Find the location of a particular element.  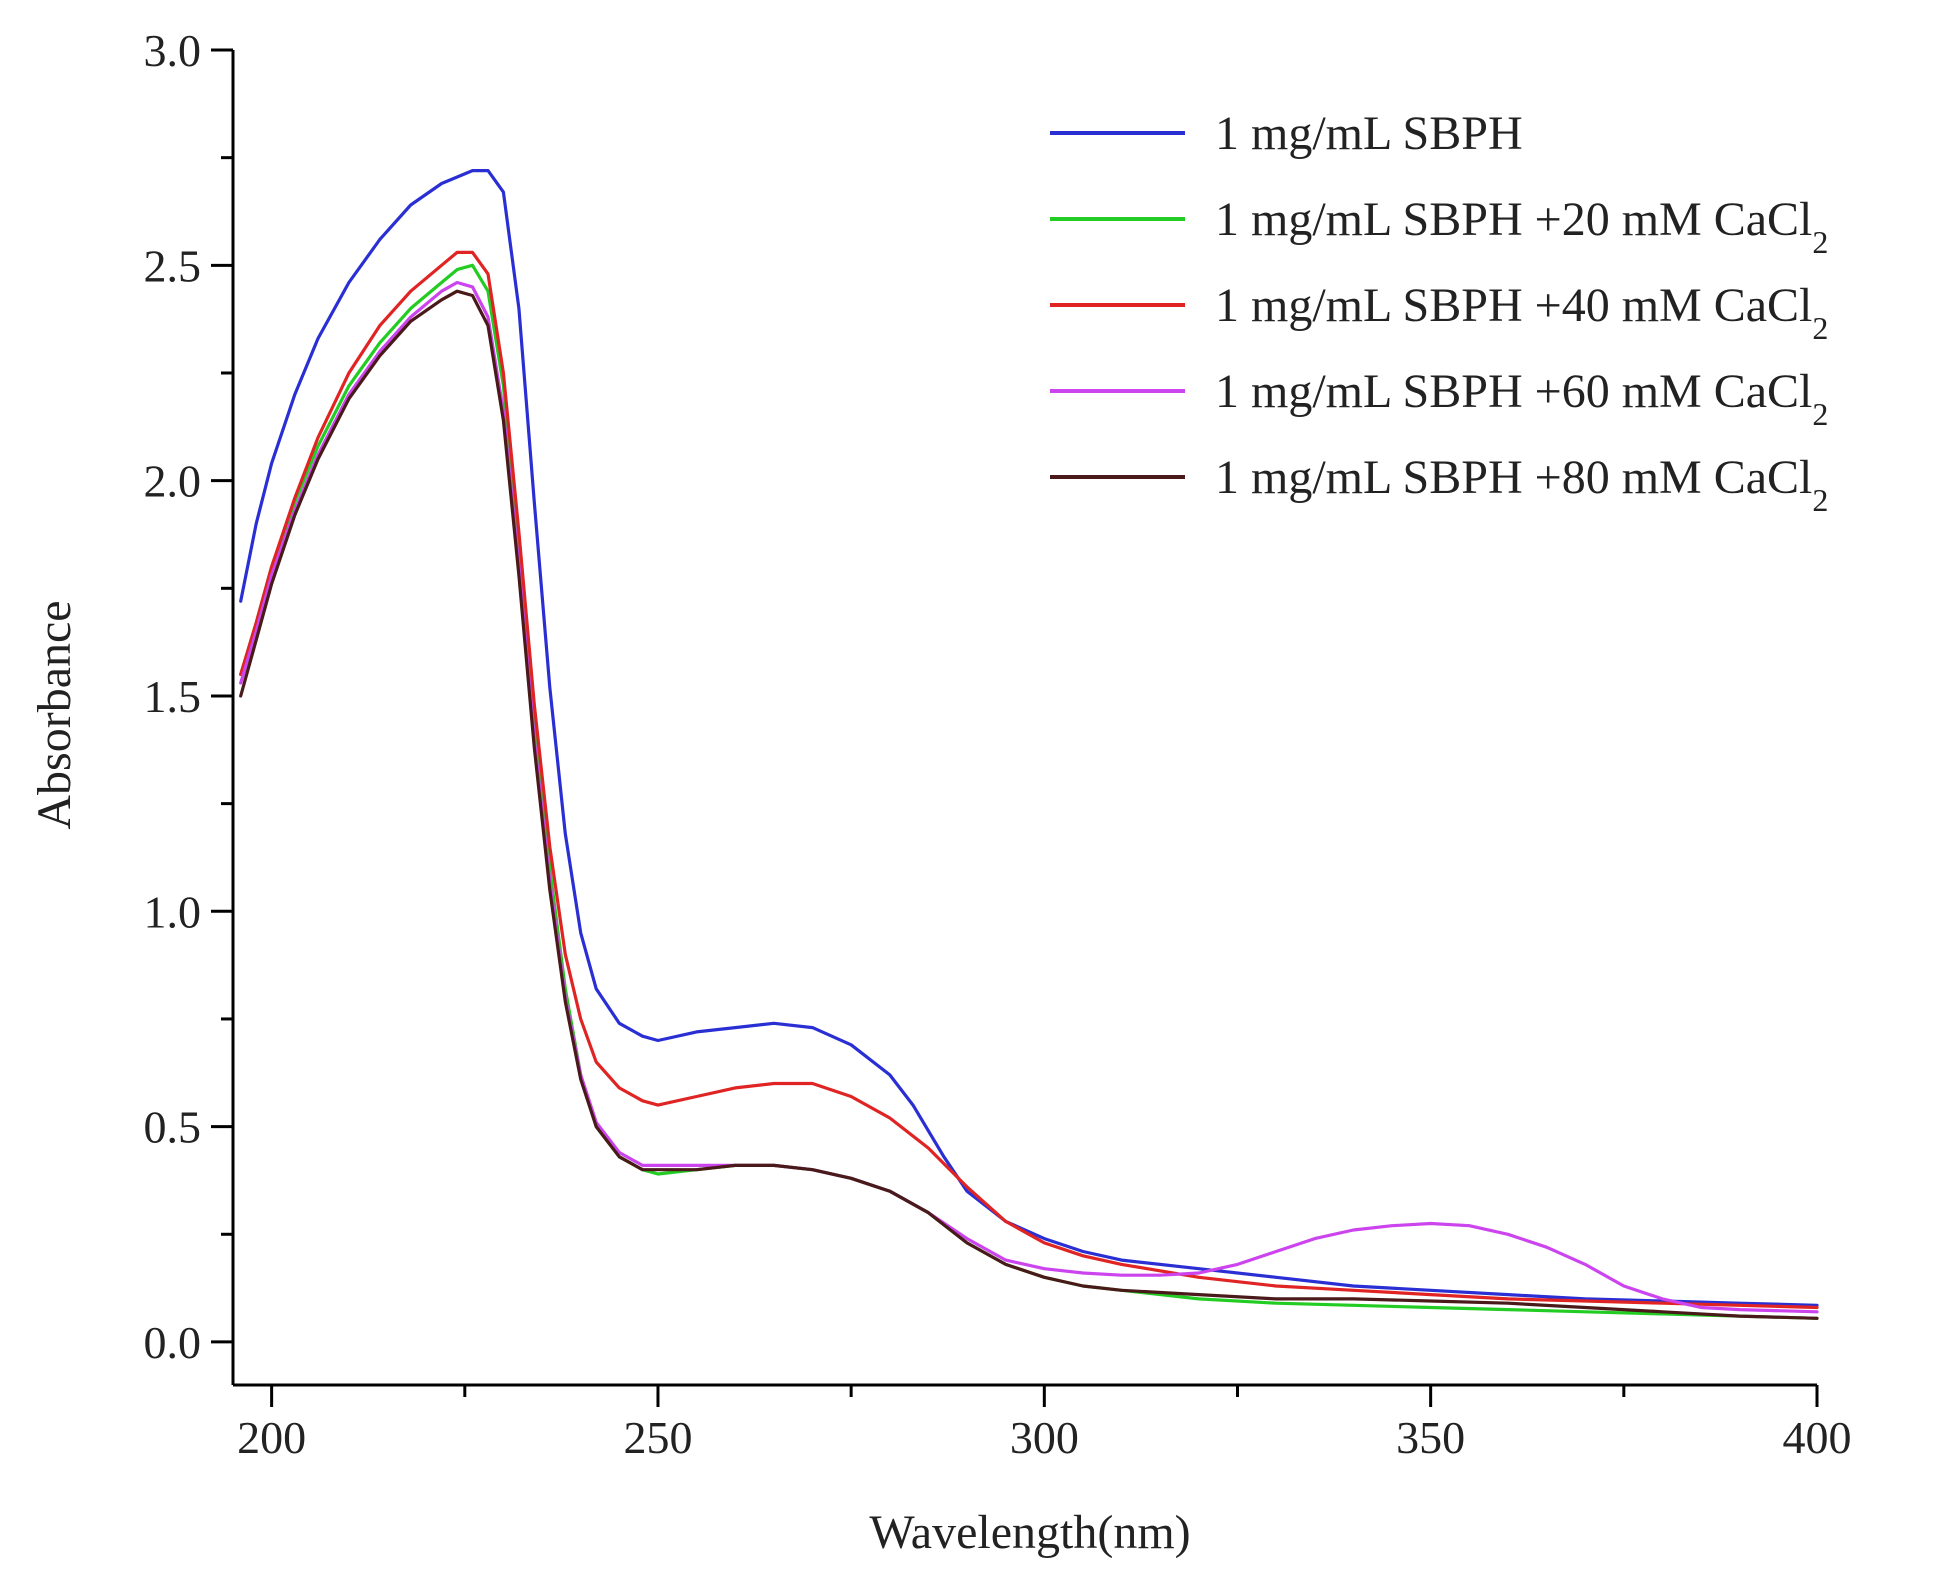

legend-label-text: 1 mg/mL SBPH is located at coordinates (1369, 133).